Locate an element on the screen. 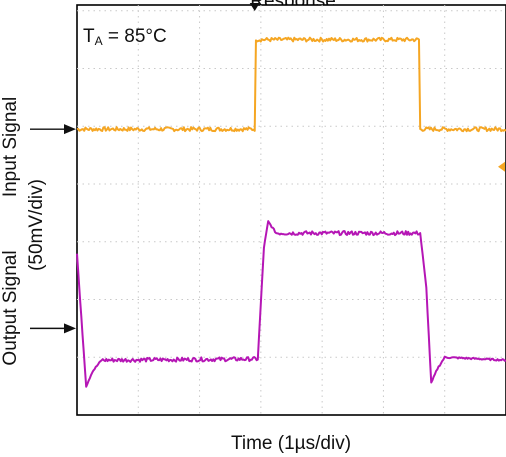  output-arrow-icon is located at coordinates (53, 328).